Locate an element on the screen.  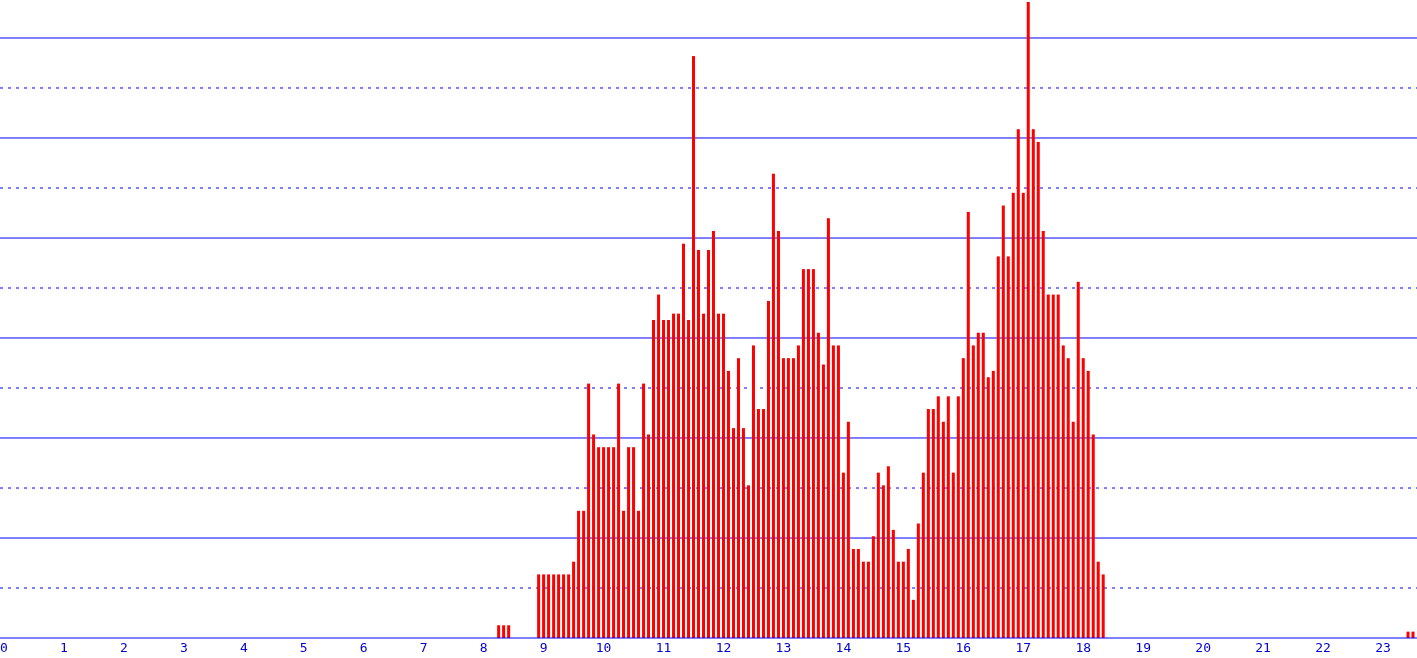
x-tick-label: 9 is located at coordinates (543, 647).